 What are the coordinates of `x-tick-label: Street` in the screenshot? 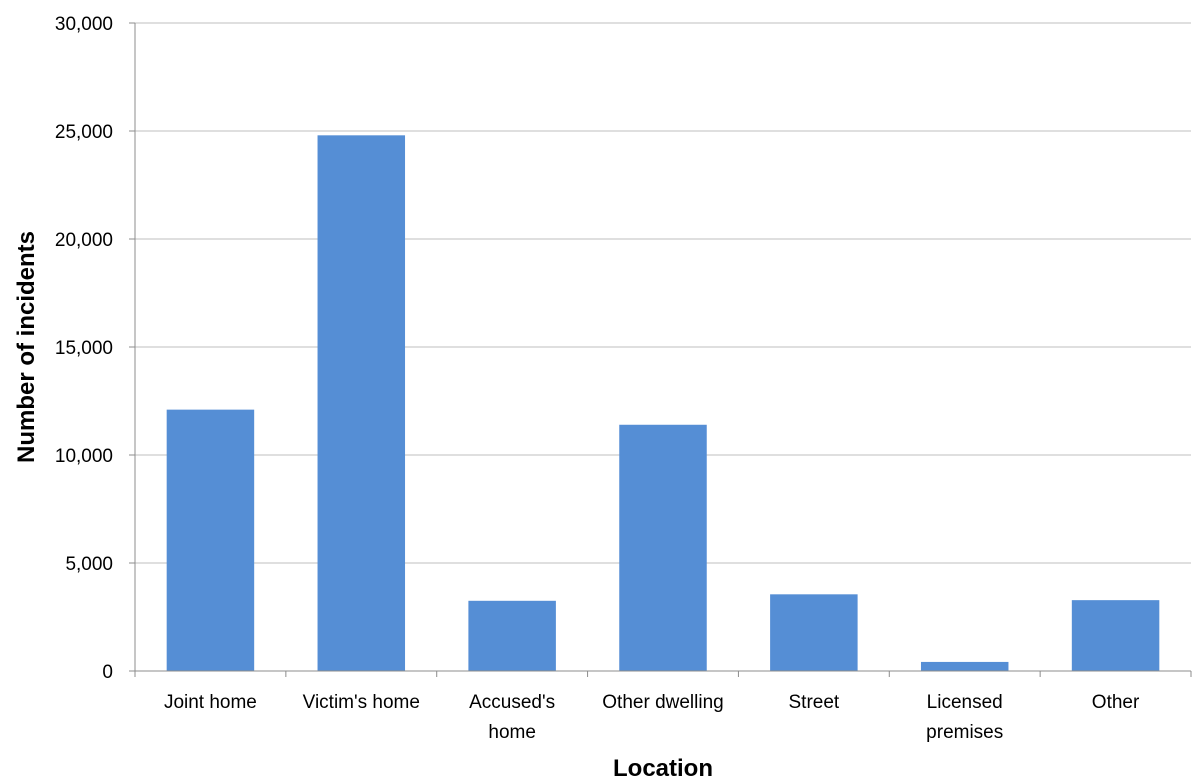 It's located at (814, 702).